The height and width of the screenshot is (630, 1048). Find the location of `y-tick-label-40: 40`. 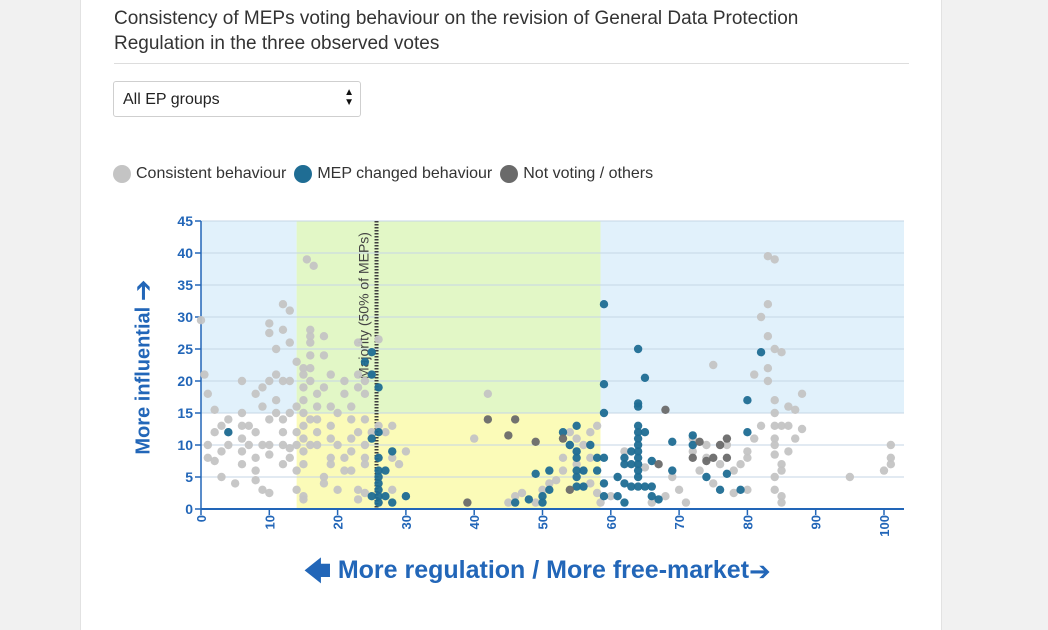

y-tick-label-40: 40 is located at coordinates (185, 253).